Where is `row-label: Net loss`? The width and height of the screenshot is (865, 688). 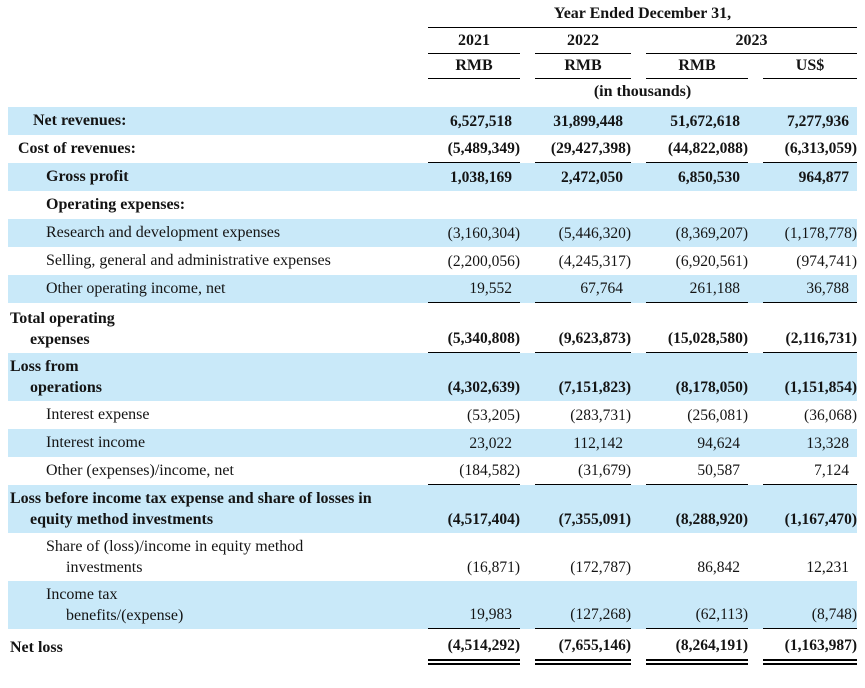 row-label: Net loss is located at coordinates (210, 649).